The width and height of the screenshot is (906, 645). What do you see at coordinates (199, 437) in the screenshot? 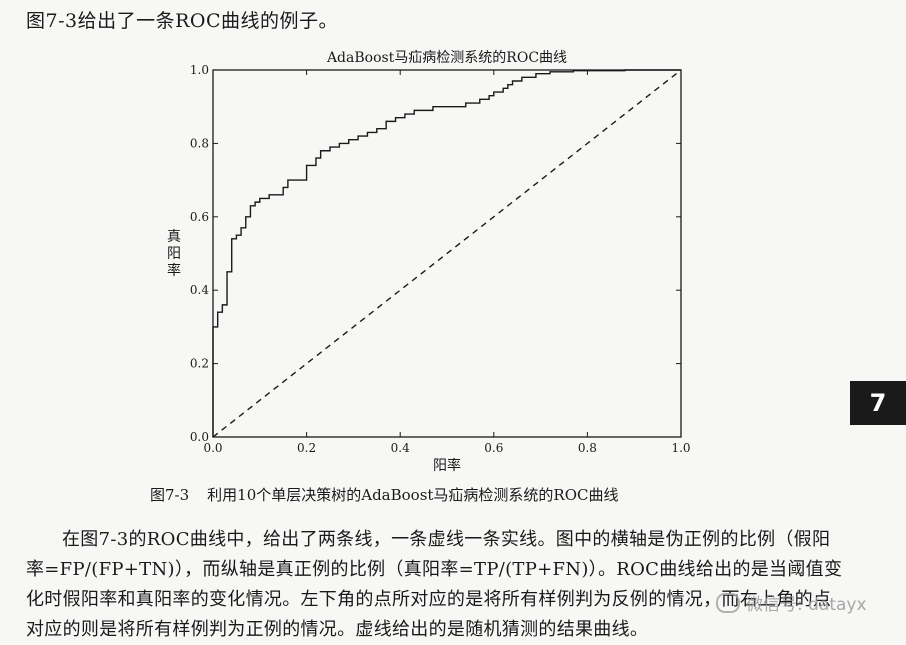
I see `y-tick-label: 0.0` at bounding box center [199, 437].